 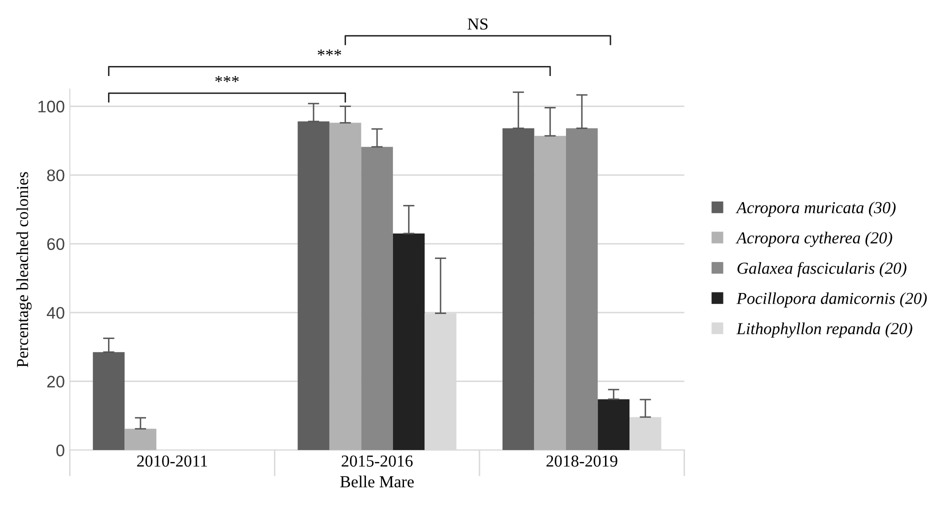 I want to click on x-tick-label: 2010-2011, so click(x=172, y=461).